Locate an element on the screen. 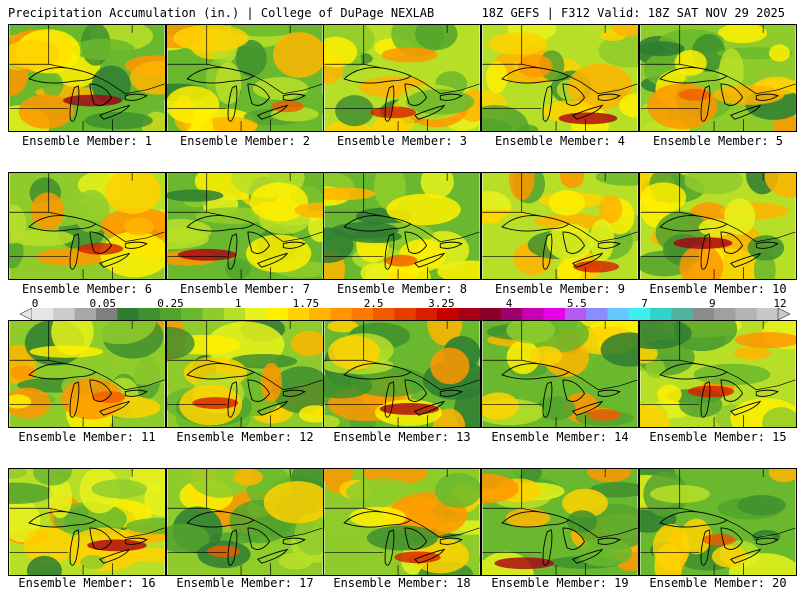 Image resolution: width=800 pixels, height=600 pixels. ensemble-member-label: Ensemble Member: 5 is located at coordinates (718, 141).